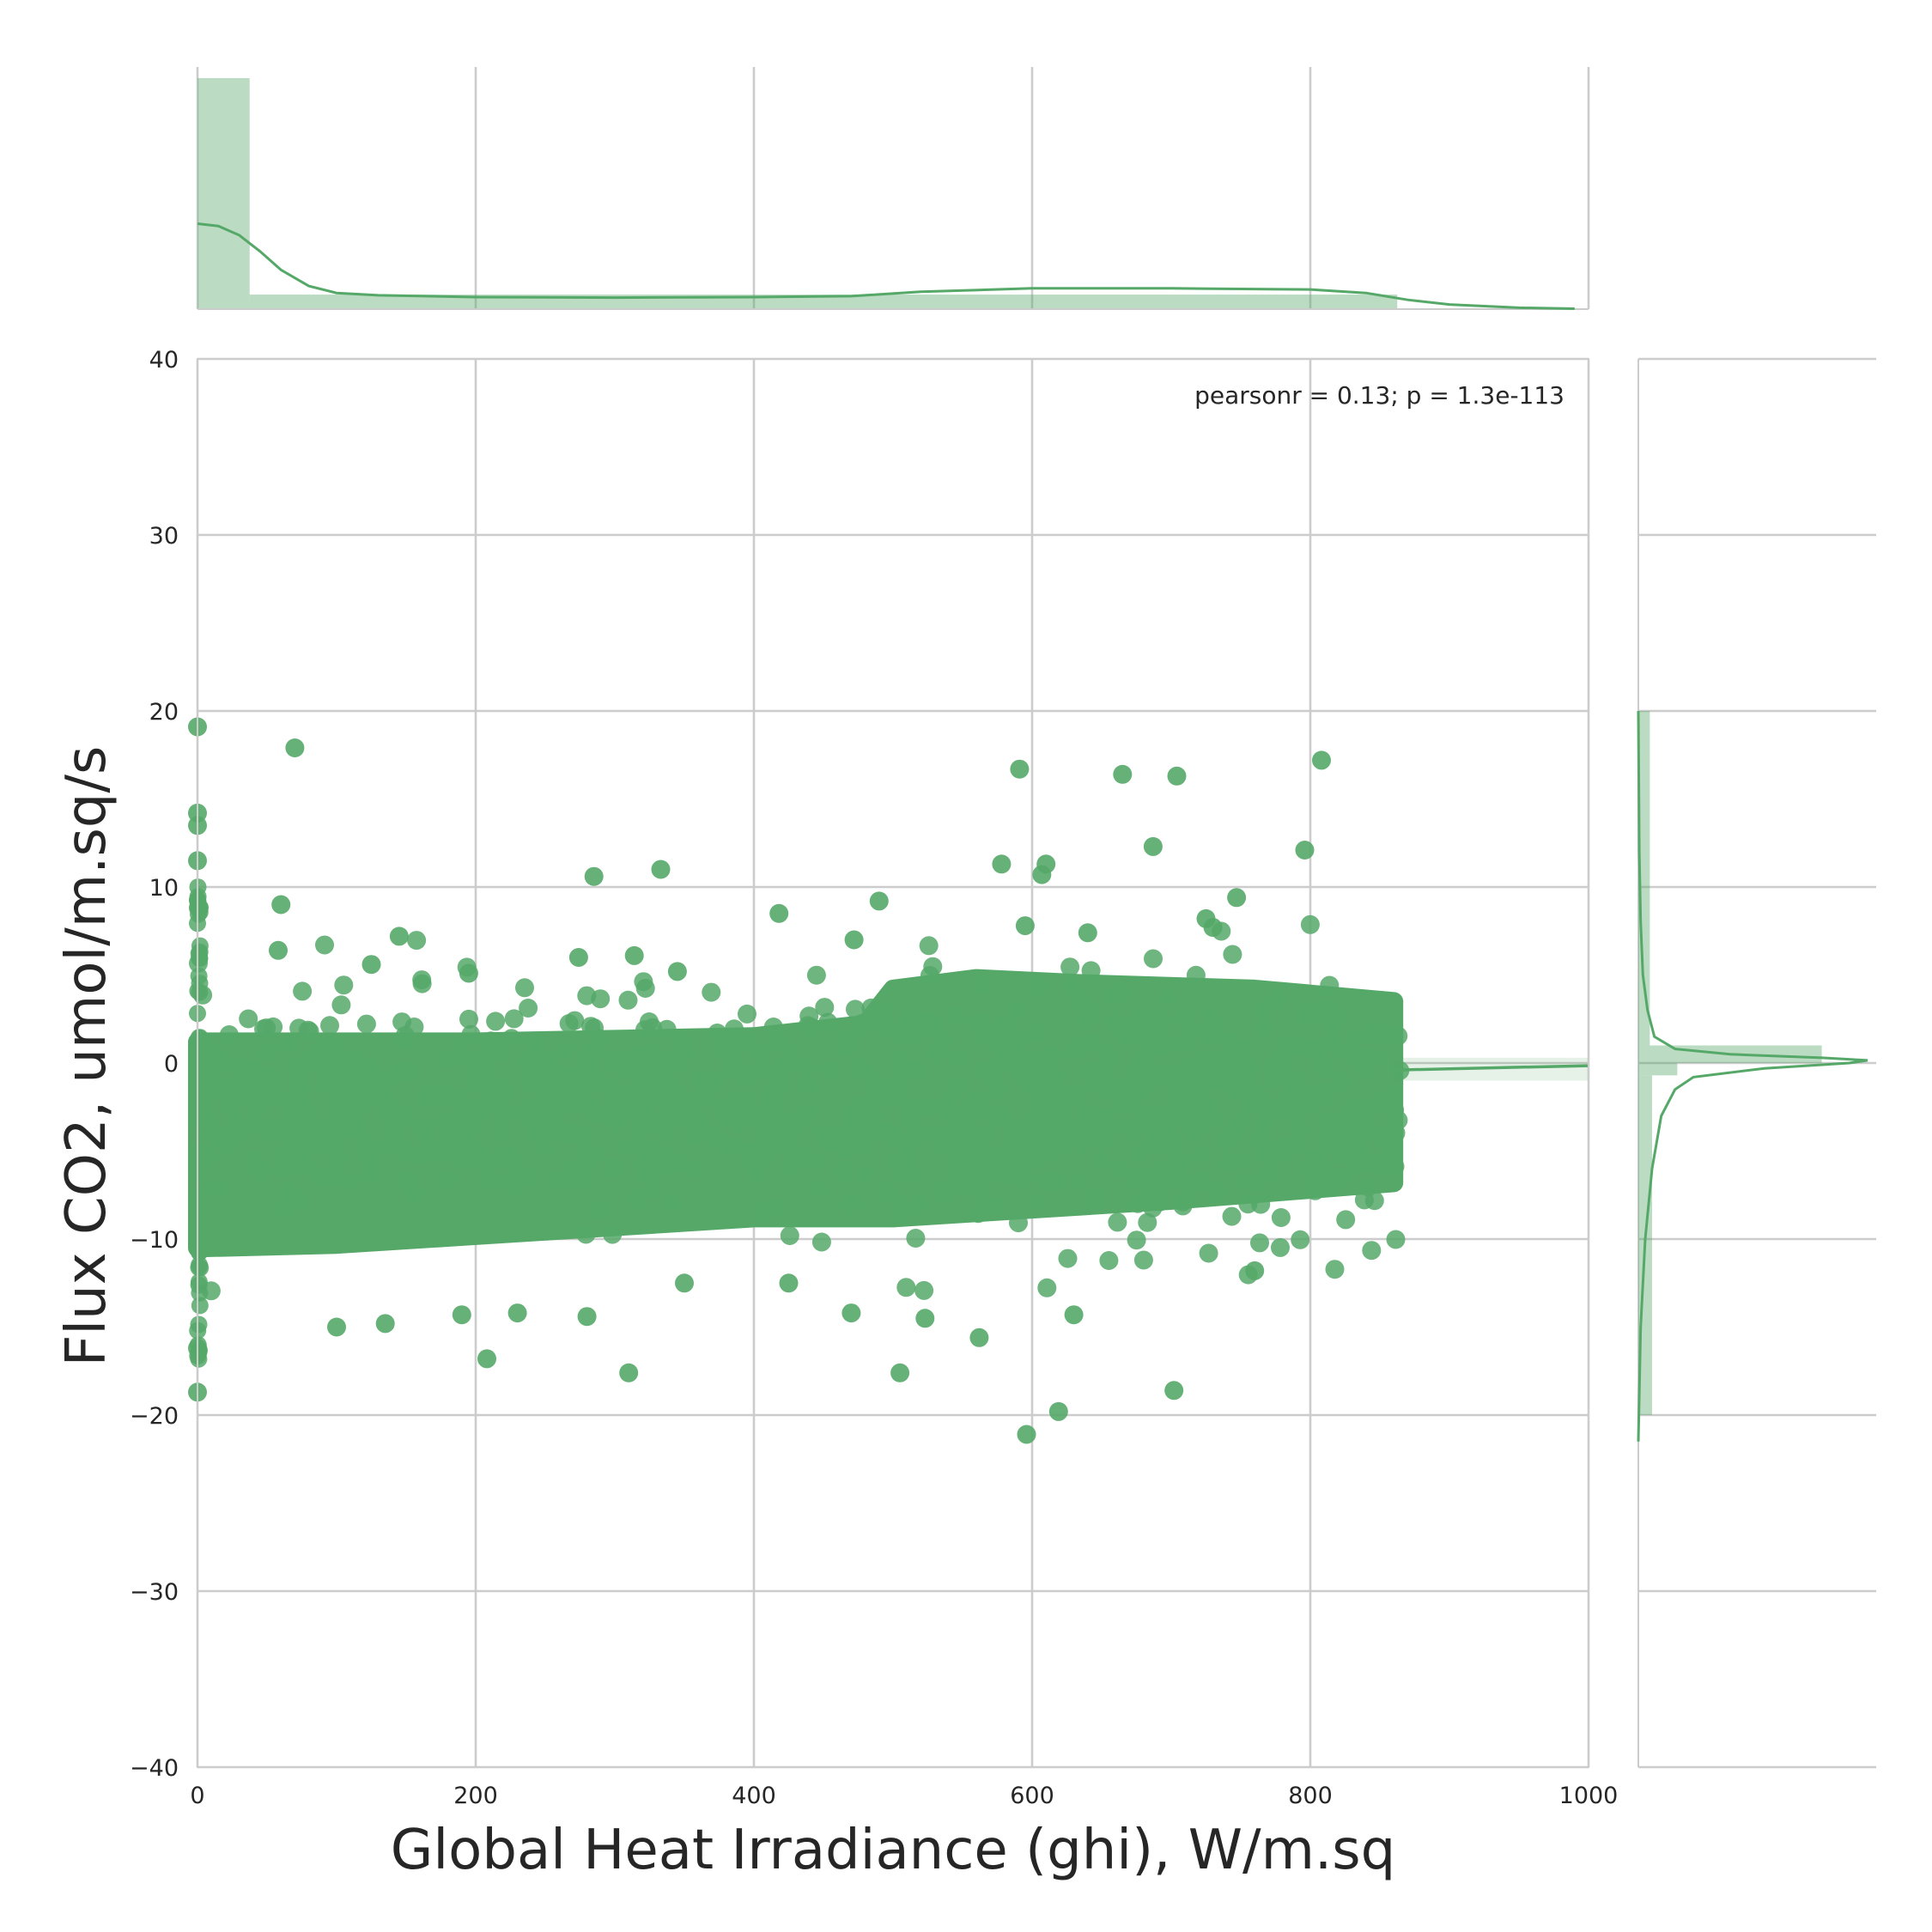 The width and height of the screenshot is (1932, 1932). What do you see at coordinates (1752, 1076) in the screenshot?
I see `right-kde-curve` at bounding box center [1752, 1076].